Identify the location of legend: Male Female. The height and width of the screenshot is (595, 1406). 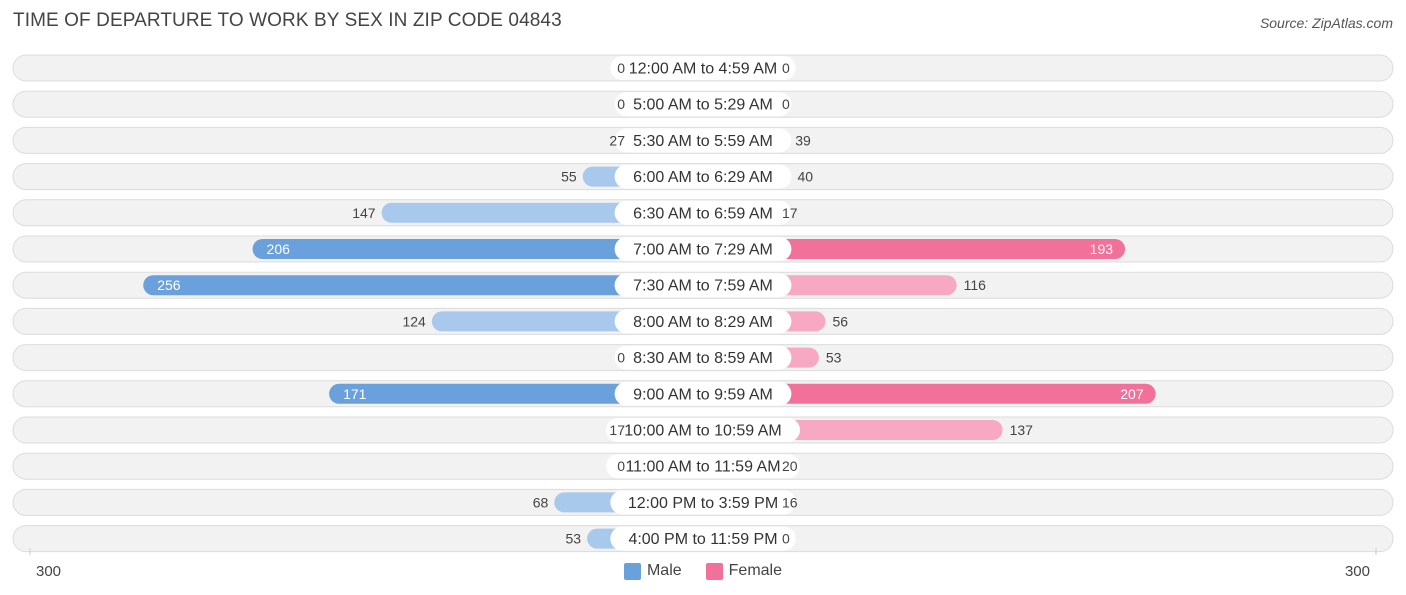
(703, 571).